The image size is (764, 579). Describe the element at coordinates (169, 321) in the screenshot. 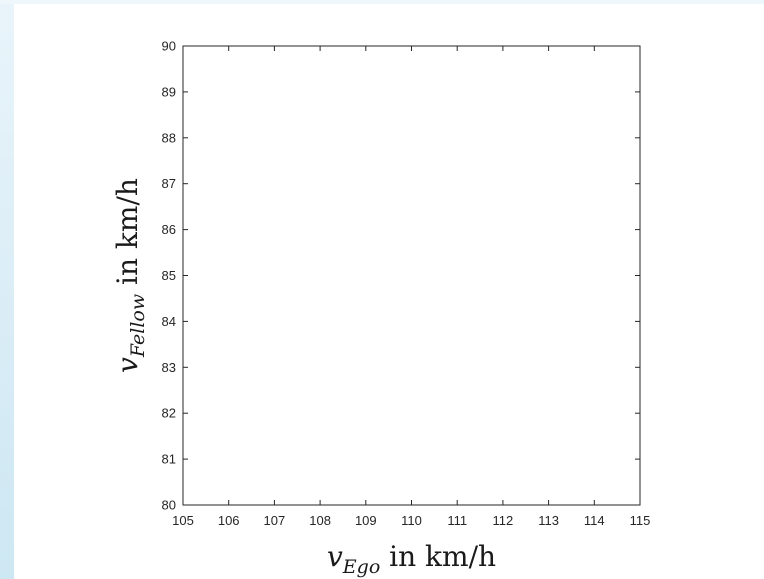

I see `y-tick-label: 84` at that location.